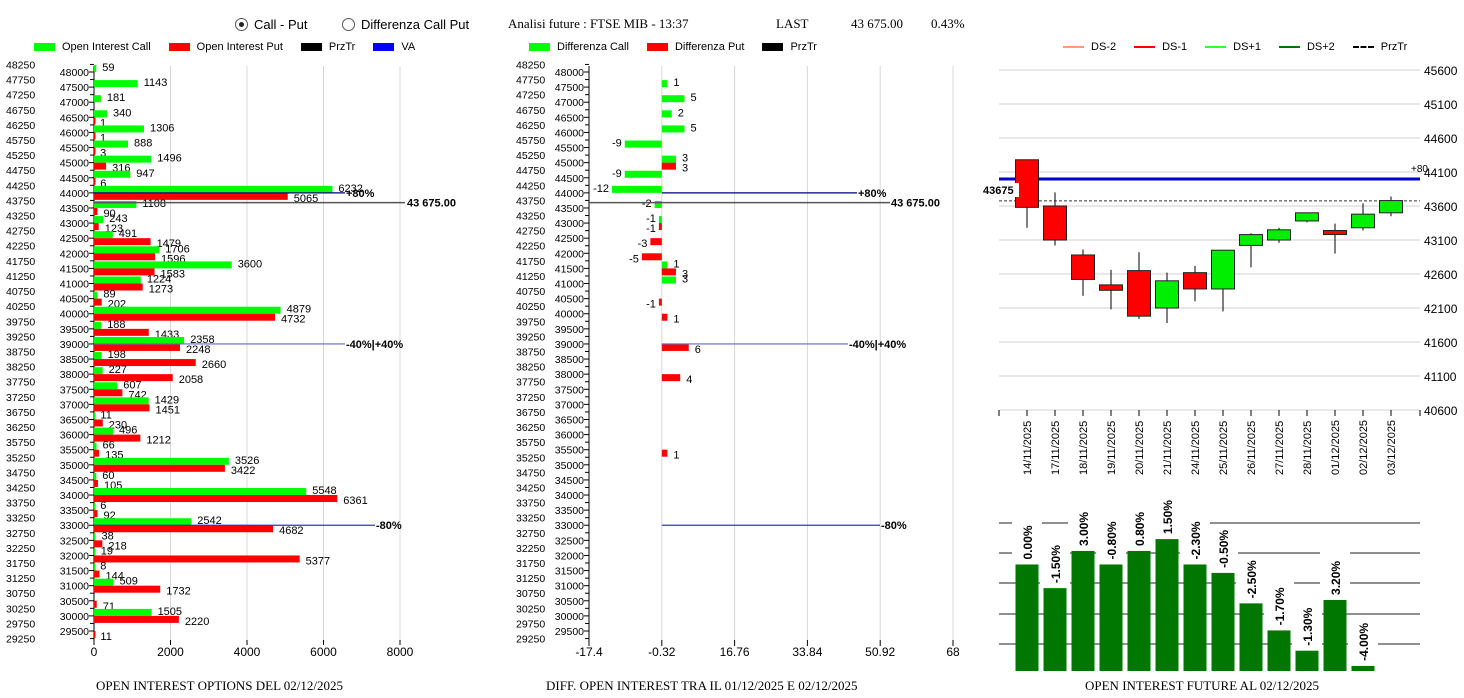 This screenshot has width=1464, height=698. Describe the element at coordinates (1441, 241) in the screenshot. I see `y-tick-label: 43100` at that location.